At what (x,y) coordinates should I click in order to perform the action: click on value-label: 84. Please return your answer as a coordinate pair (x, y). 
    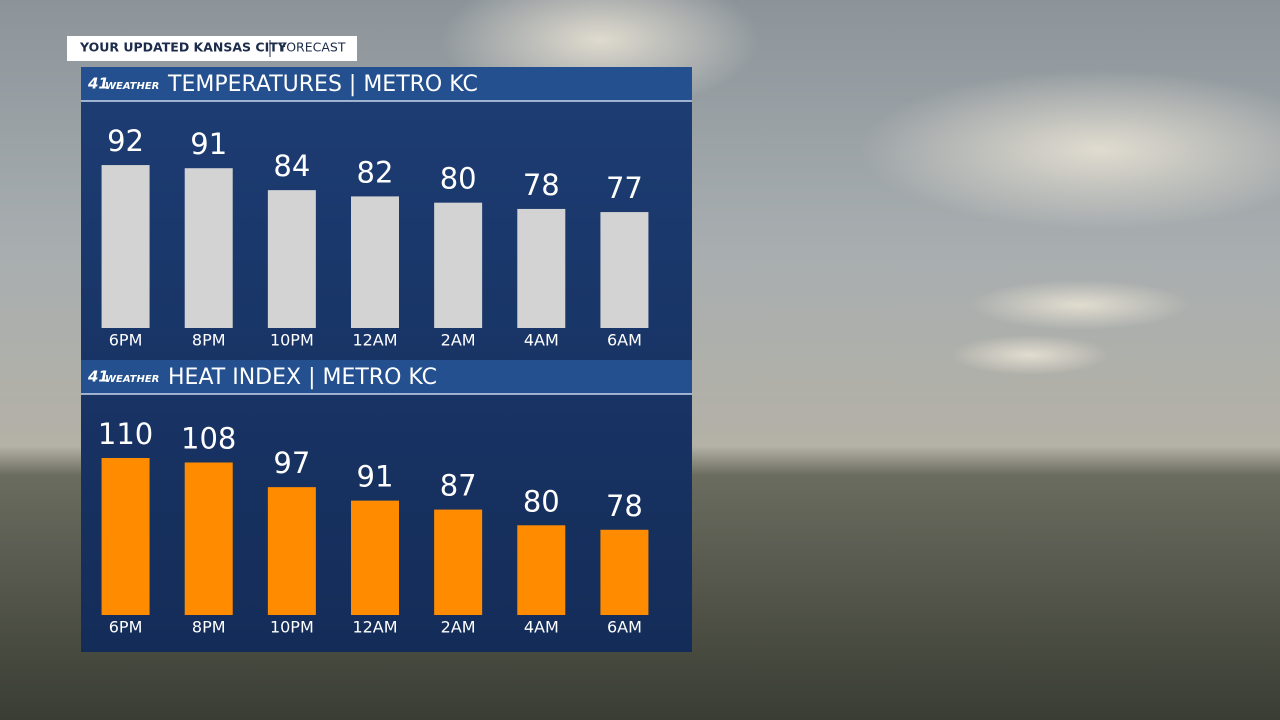
    Looking at the image, I should click on (291, 166).